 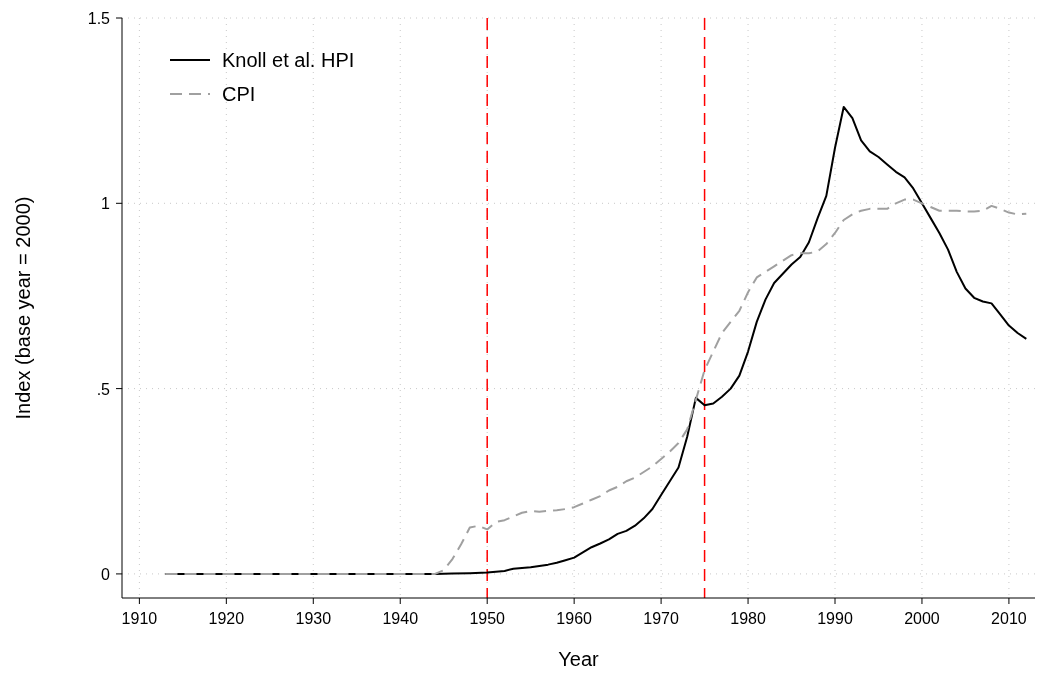 I want to click on y-tick-label: 1.5, so click(x=99, y=18).